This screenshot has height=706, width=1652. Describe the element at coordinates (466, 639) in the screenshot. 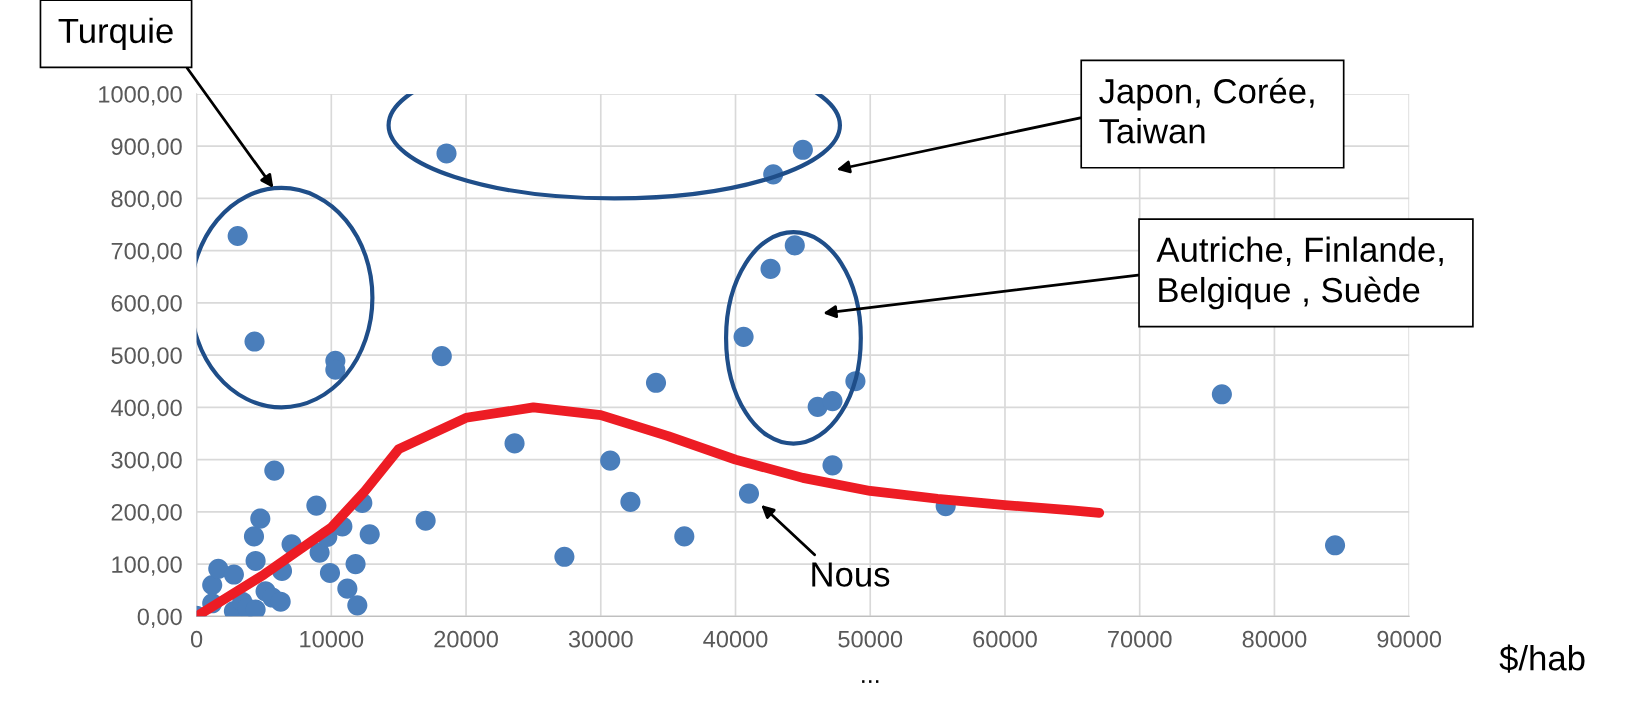

I see `x-tick-label: 20000` at that location.